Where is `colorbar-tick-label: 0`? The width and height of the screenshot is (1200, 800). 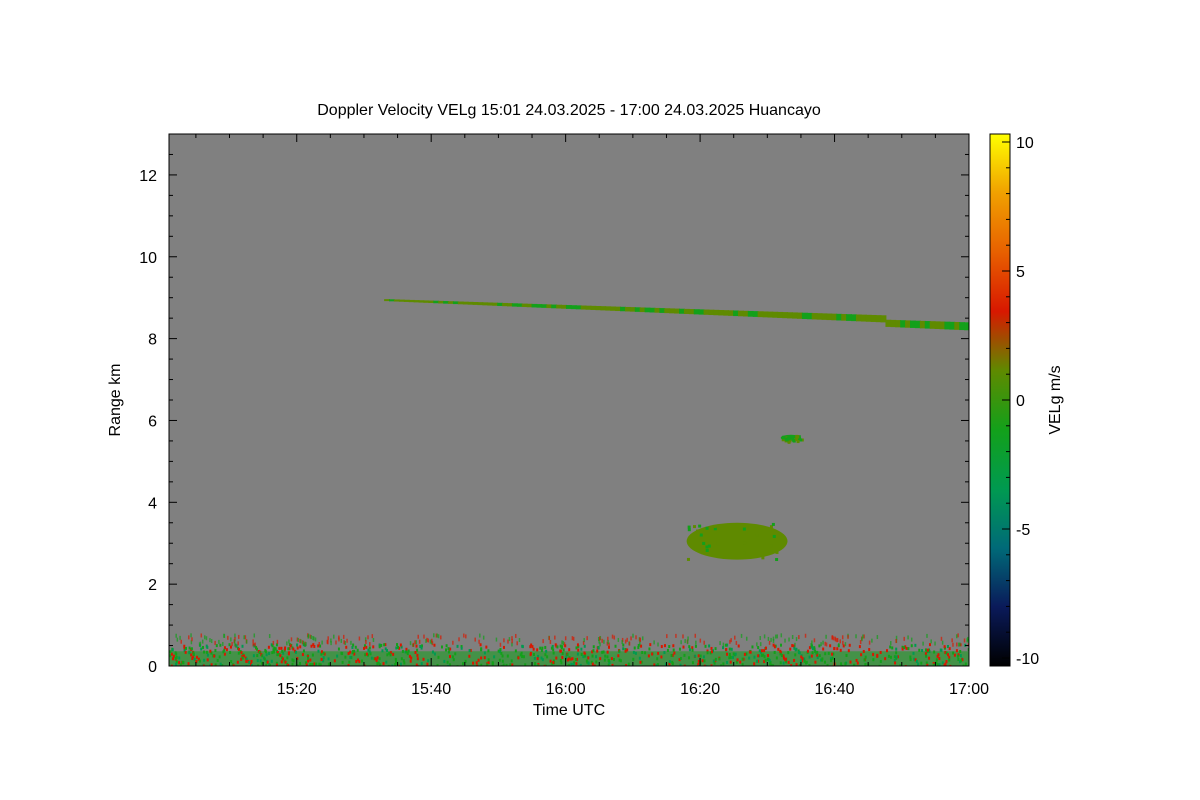
colorbar-tick-label: 0 is located at coordinates (1020, 401).